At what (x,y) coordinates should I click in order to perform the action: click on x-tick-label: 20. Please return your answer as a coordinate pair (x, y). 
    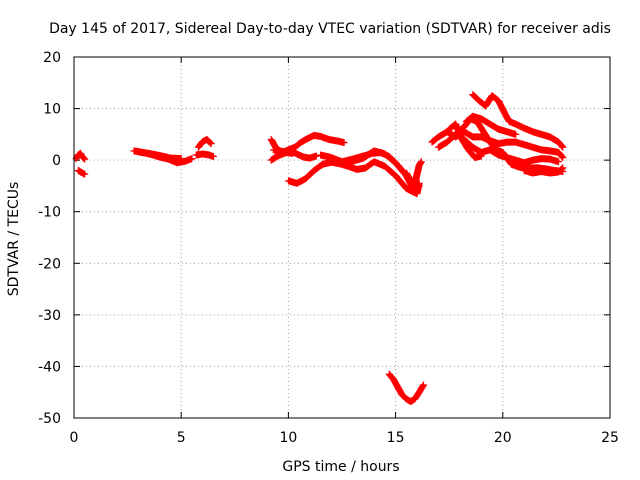
    Looking at the image, I should click on (503, 438).